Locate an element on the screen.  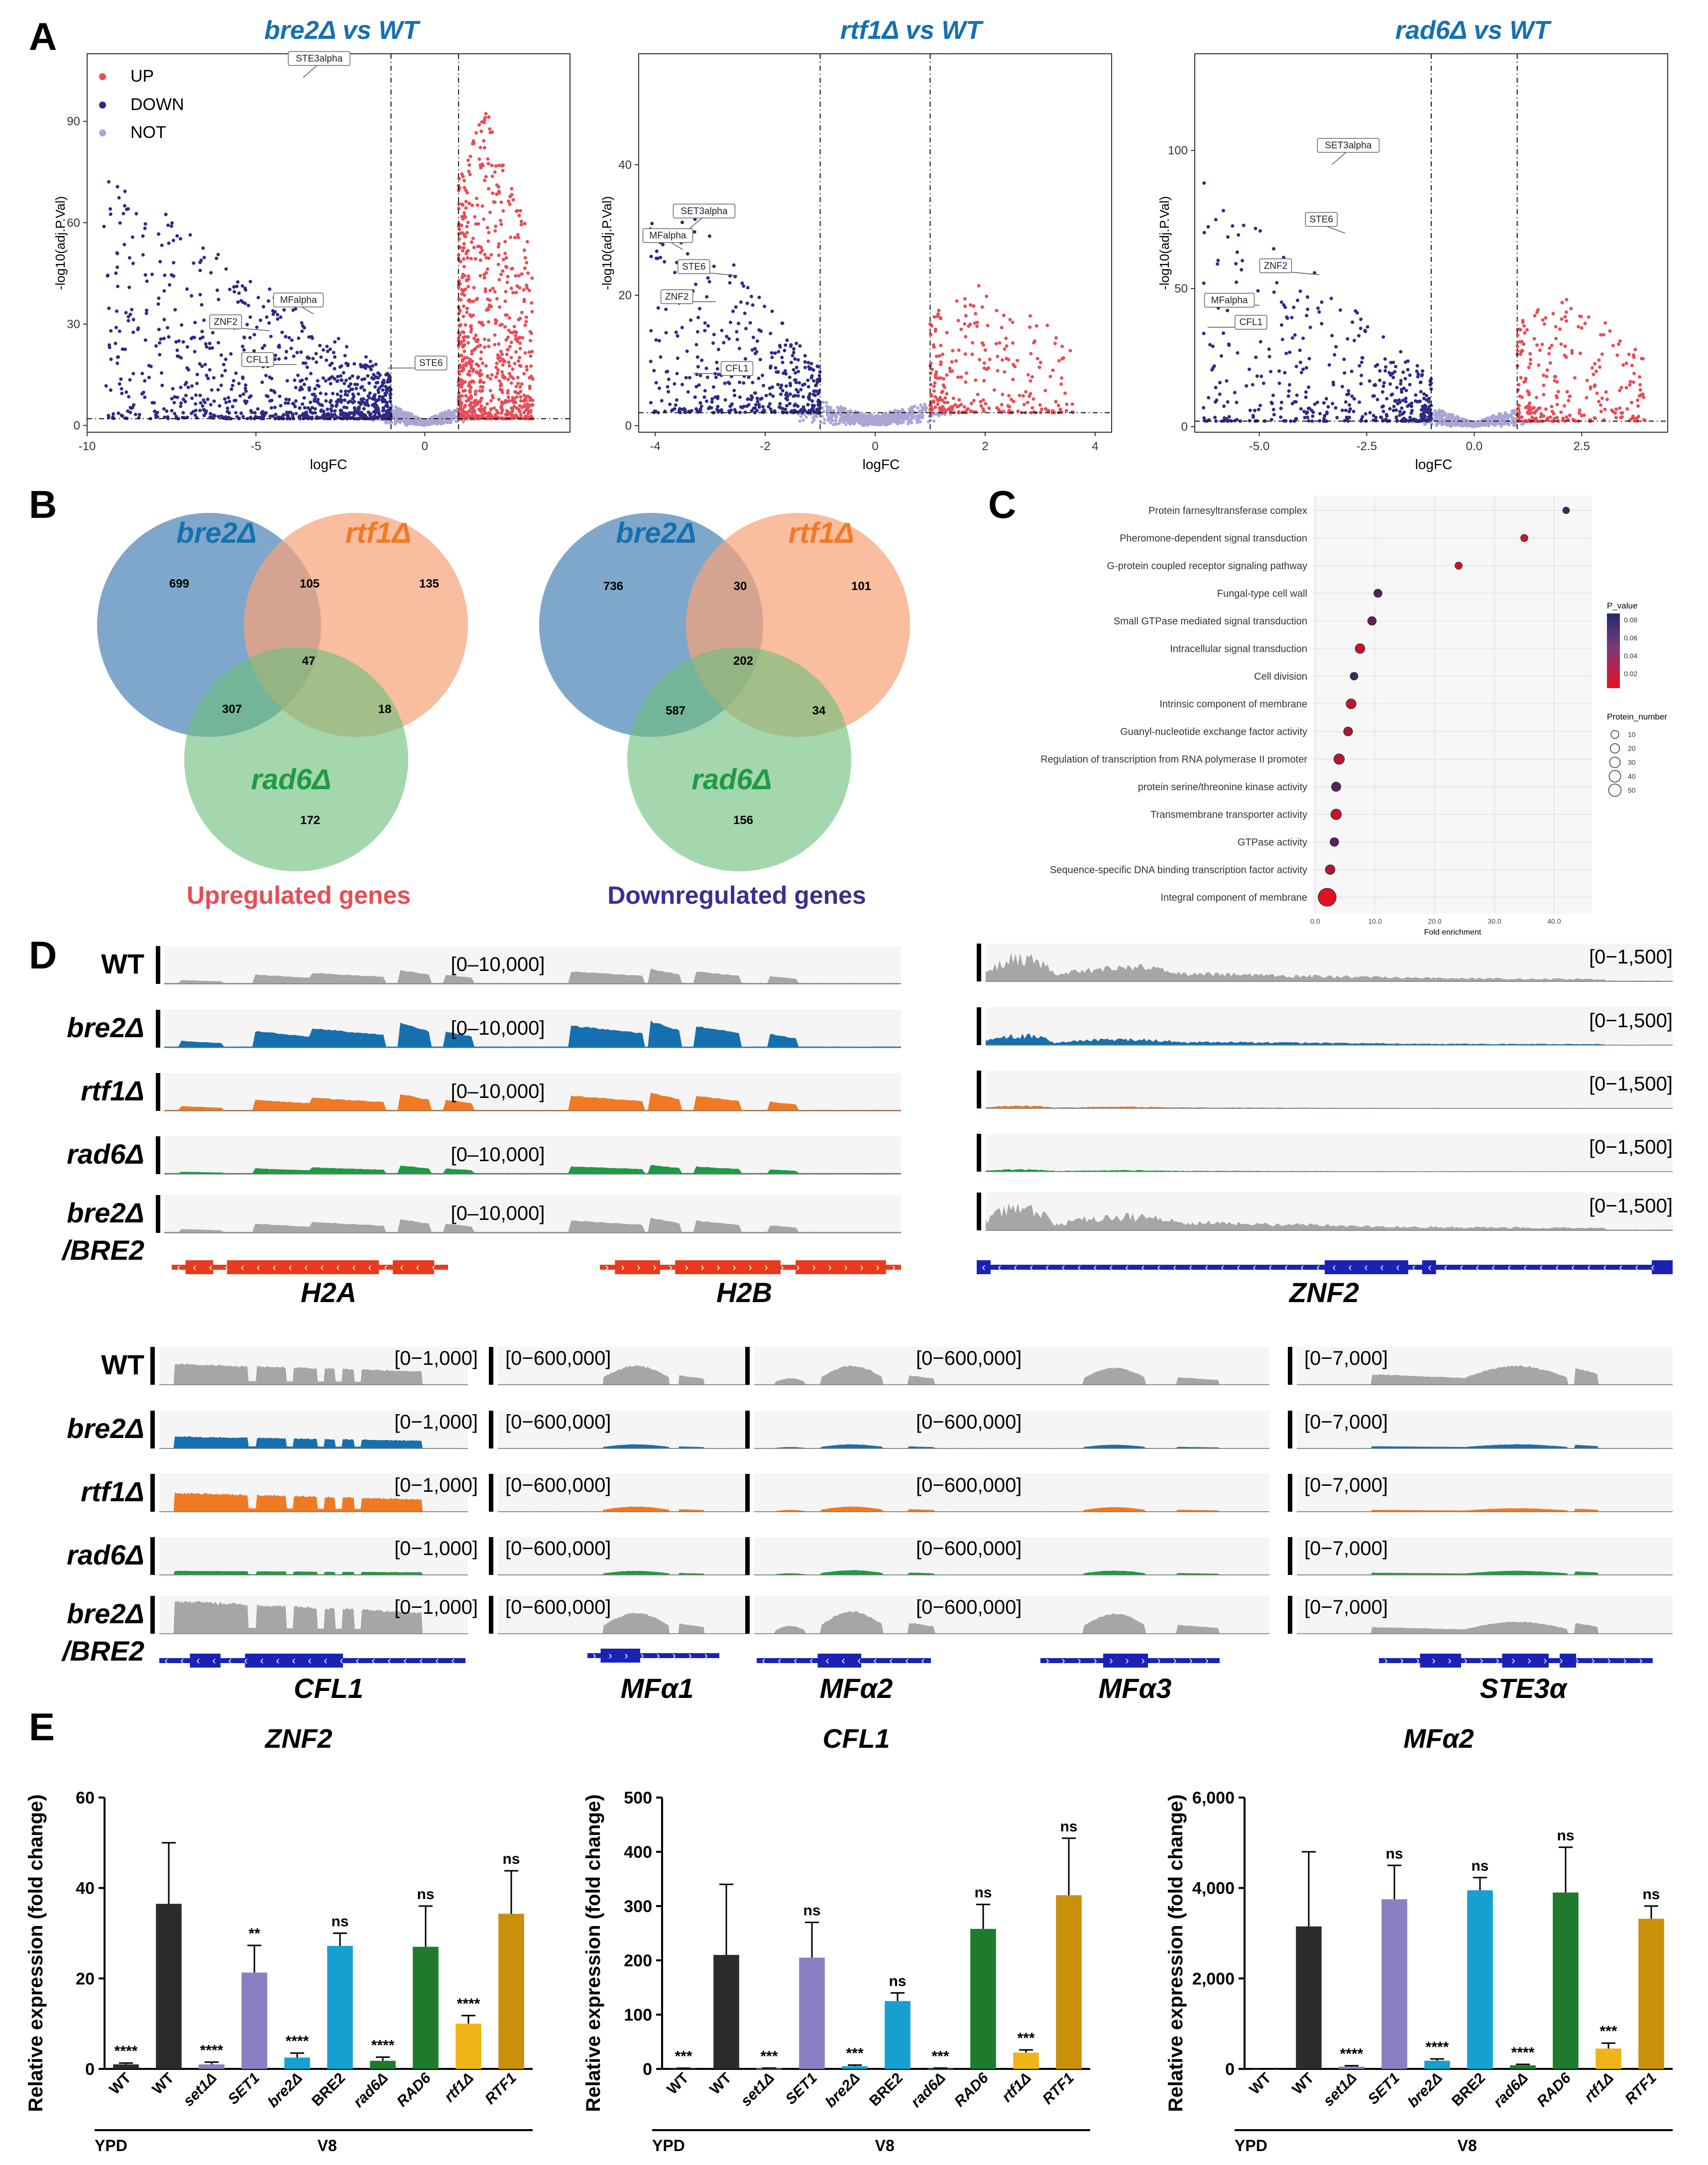
y-tick-label: 30 is located at coordinates (73, 324).